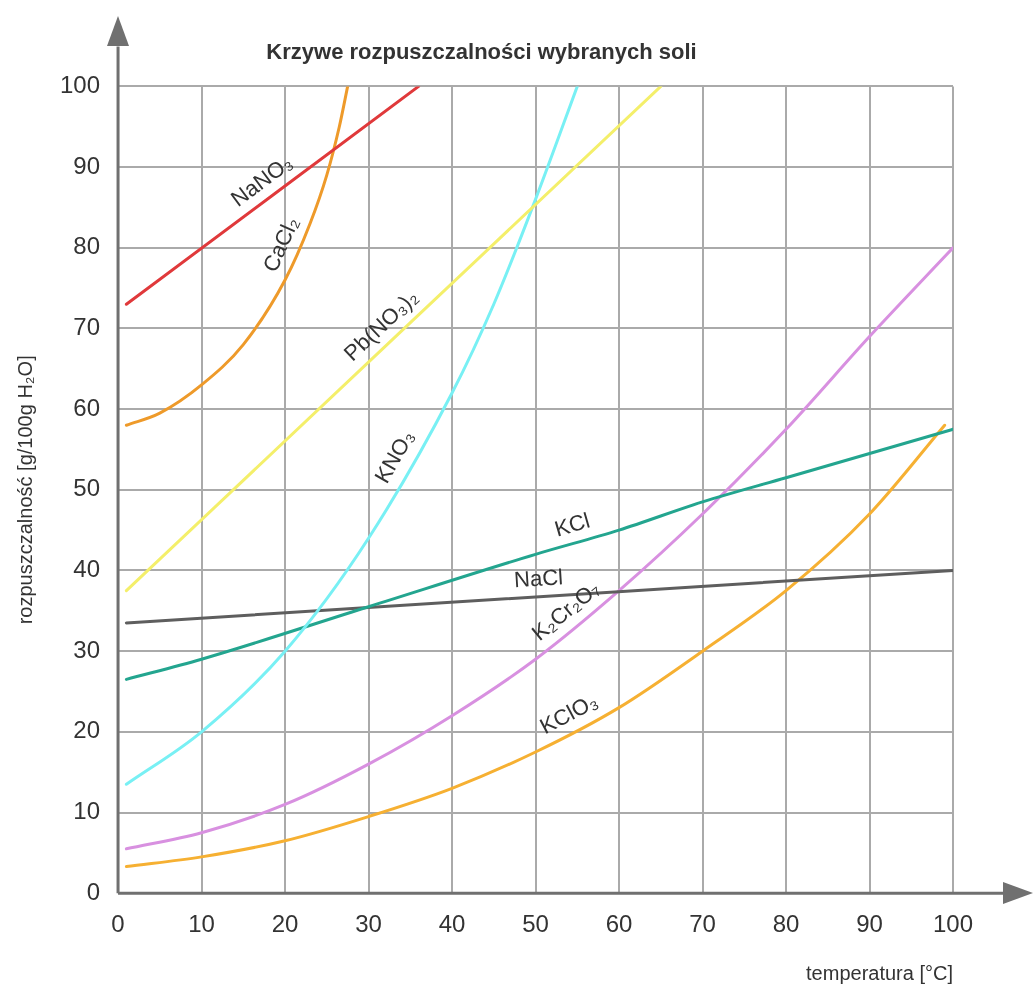 Image resolution: width=1033 pixels, height=995 pixels. What do you see at coordinates (24, 490) in the screenshot?
I see `y-axis-title: rozpuszczalność [g/100g H₂O]` at bounding box center [24, 490].